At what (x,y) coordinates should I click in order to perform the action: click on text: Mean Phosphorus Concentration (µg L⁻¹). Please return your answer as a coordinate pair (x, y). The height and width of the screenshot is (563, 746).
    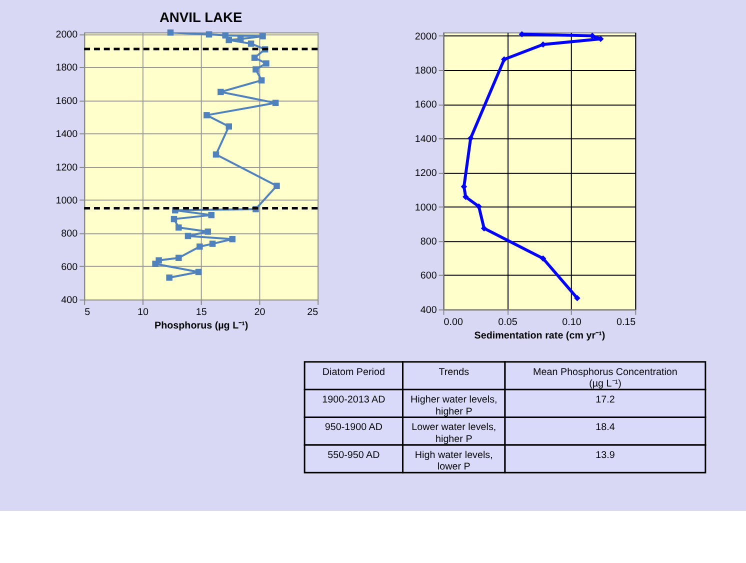
    Looking at the image, I should click on (605, 378).